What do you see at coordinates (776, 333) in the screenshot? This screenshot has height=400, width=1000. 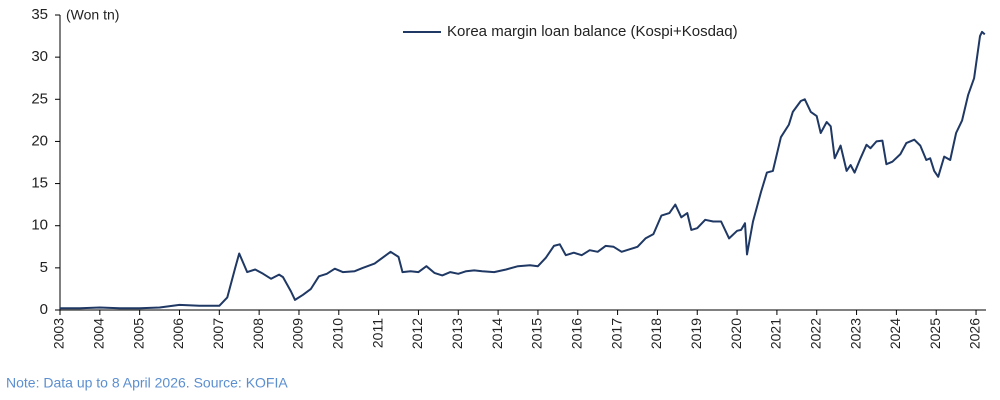 I see `x-tick-label: 2021` at bounding box center [776, 333].